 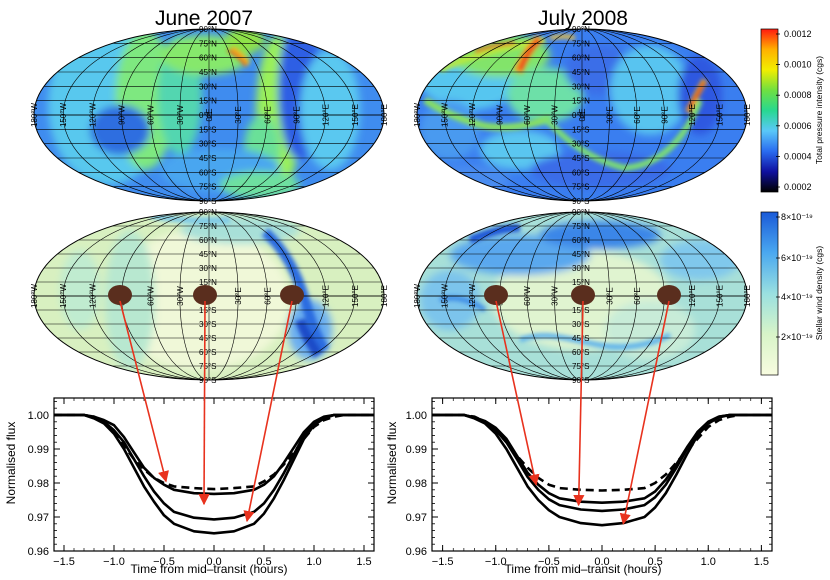 What do you see at coordinates (238, 114) in the screenshot?
I see `lon-label: 30°E` at bounding box center [238, 114].